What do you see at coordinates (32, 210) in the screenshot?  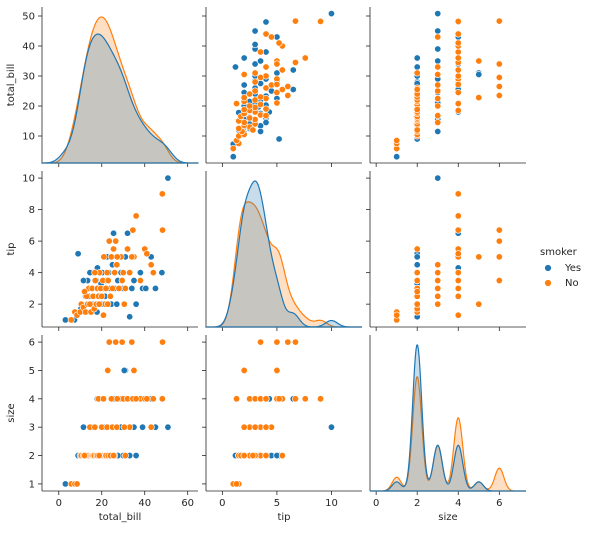 I see `y-tick-label: 8` at bounding box center [32, 210].